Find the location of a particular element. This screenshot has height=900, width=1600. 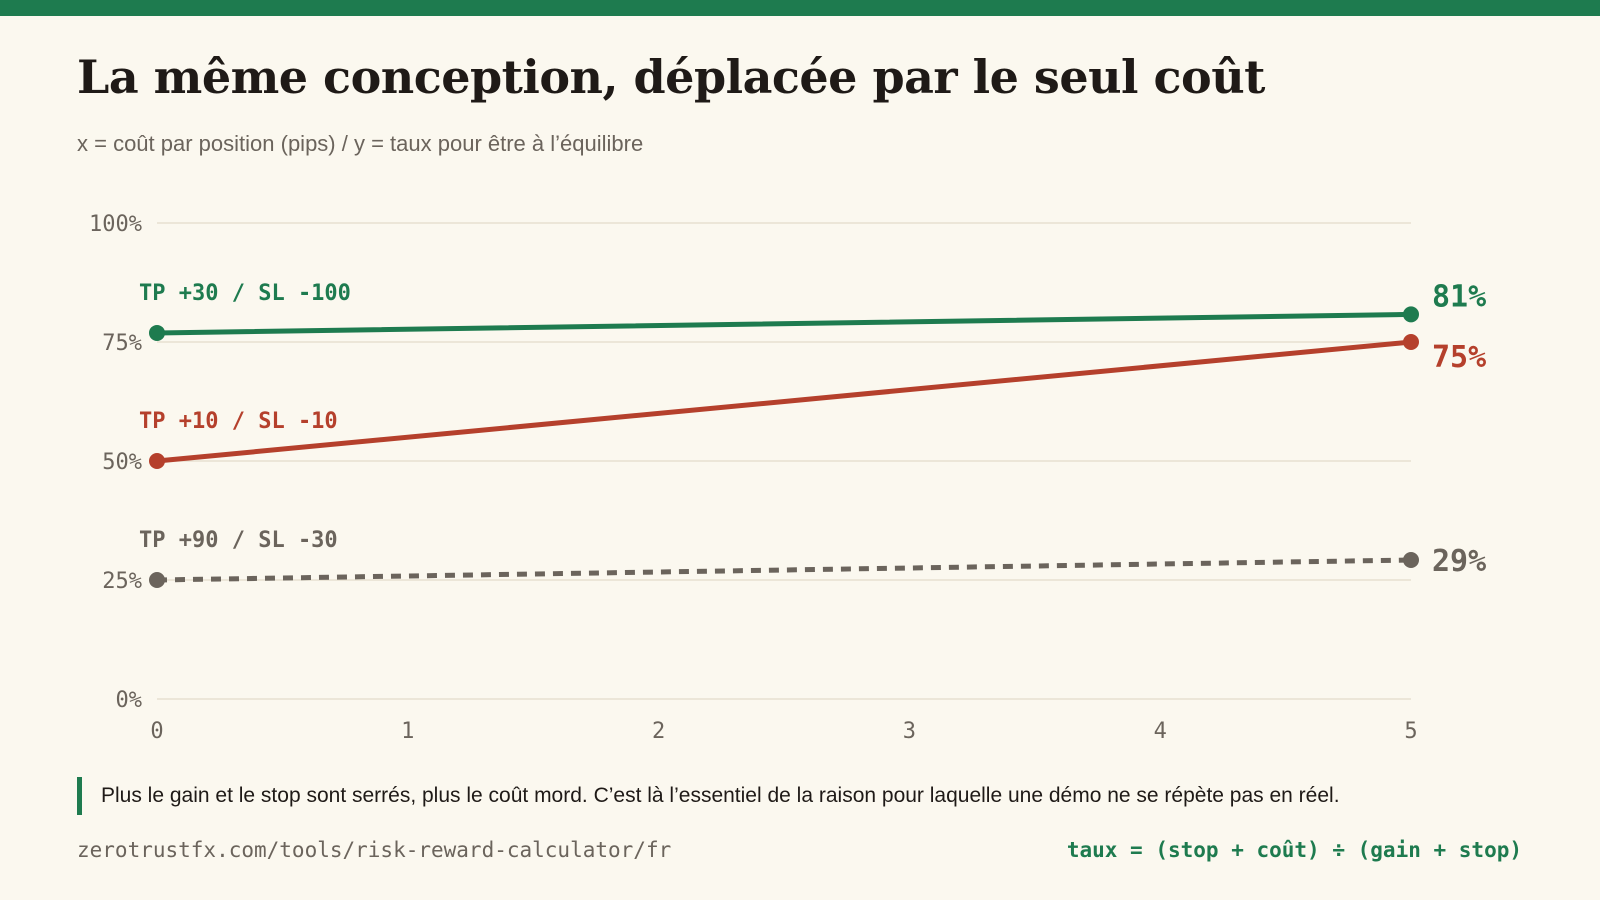

series-label: TP +10 / SL -10 is located at coordinates (238, 421).